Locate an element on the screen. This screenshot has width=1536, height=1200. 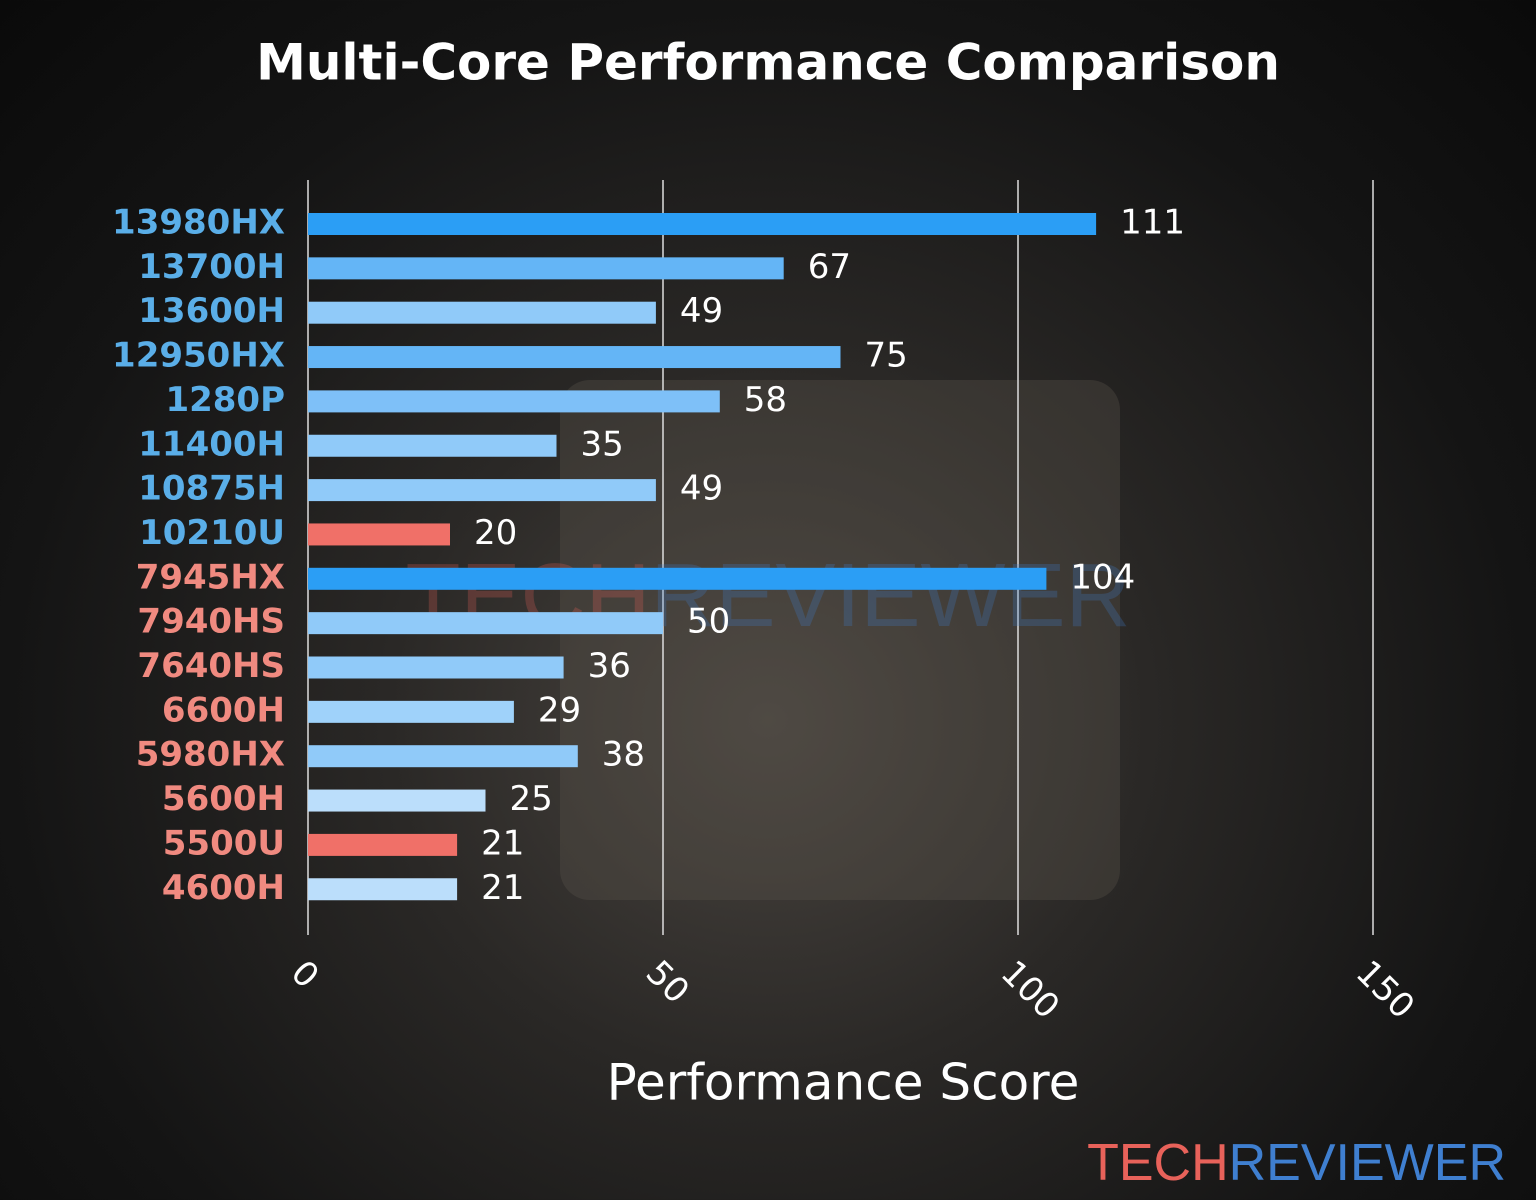
y-tick-label: 13600H is located at coordinates (211, 311).